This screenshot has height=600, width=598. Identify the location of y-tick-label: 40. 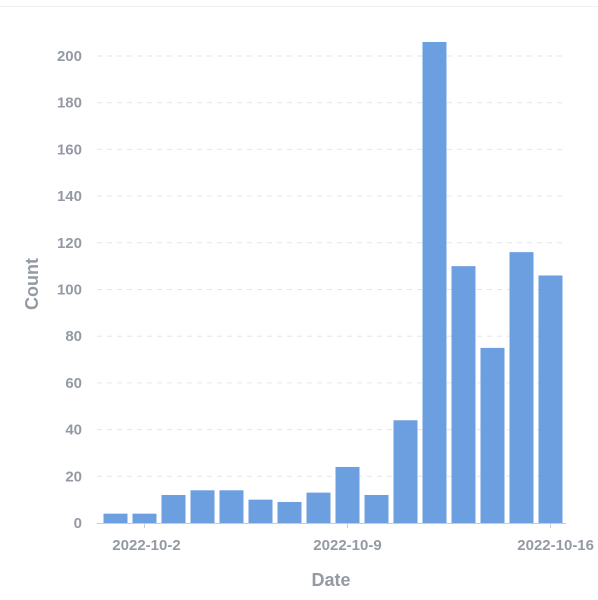
(73, 430).